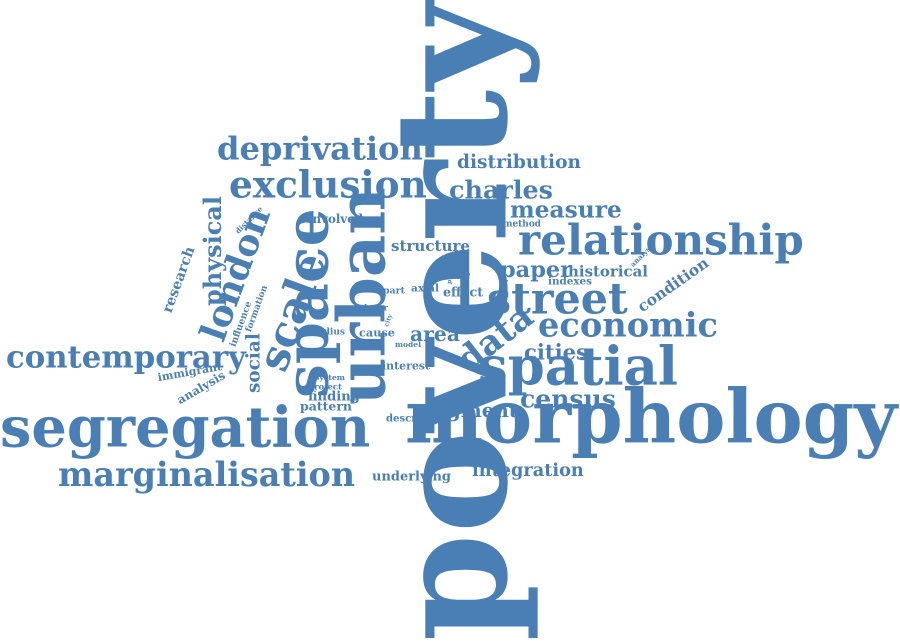 The image size is (900, 641). I want to click on word-relationship: relationship, so click(661, 240).